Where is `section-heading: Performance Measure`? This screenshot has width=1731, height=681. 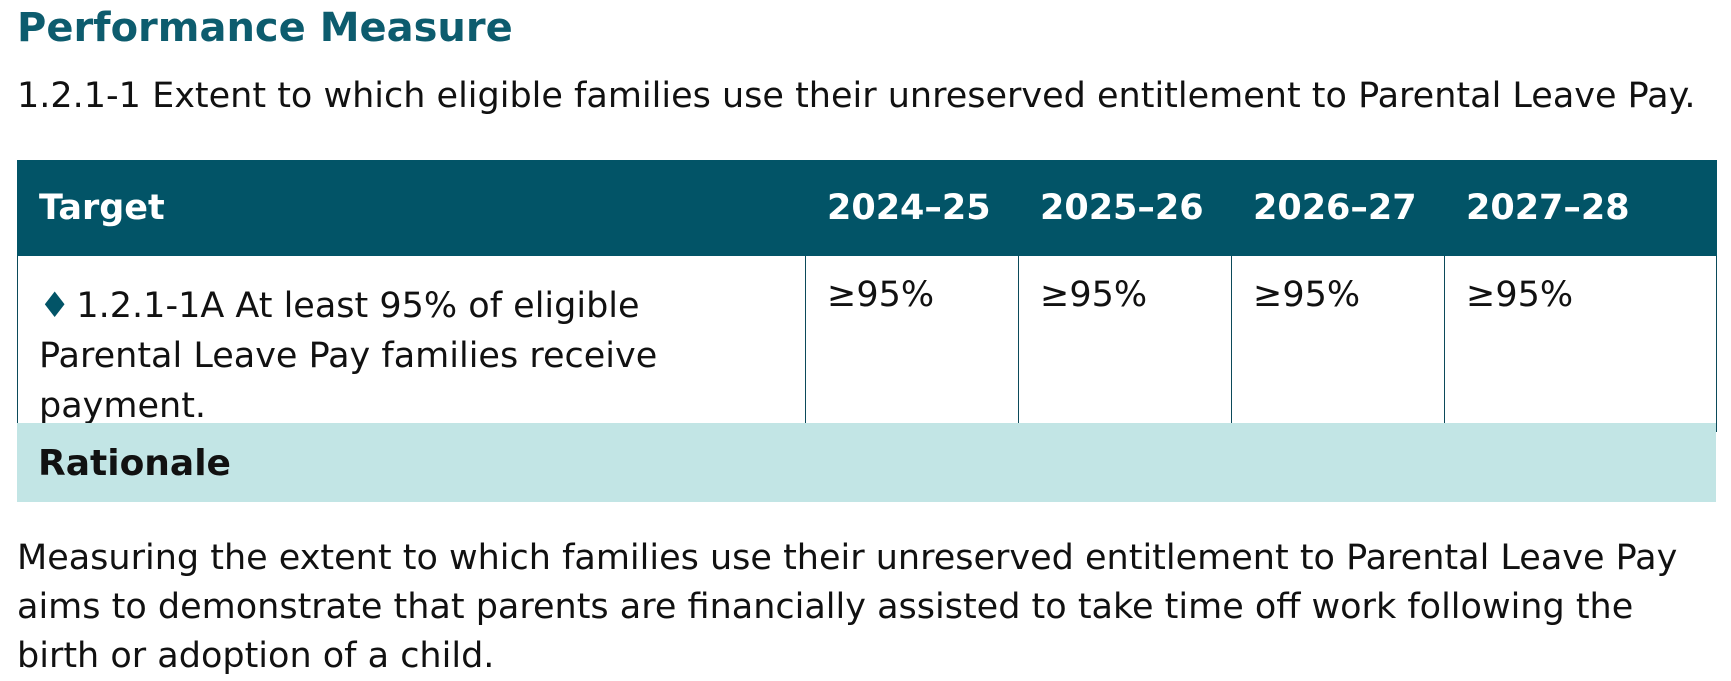
section-heading: Performance Measure is located at coordinates (265, 28).